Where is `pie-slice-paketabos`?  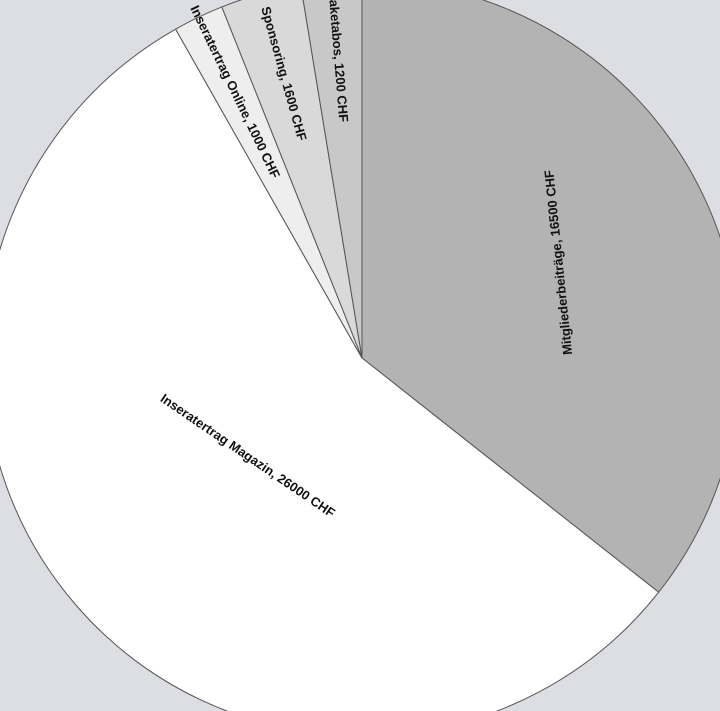 pie-slice-paketabos is located at coordinates (332, 179).